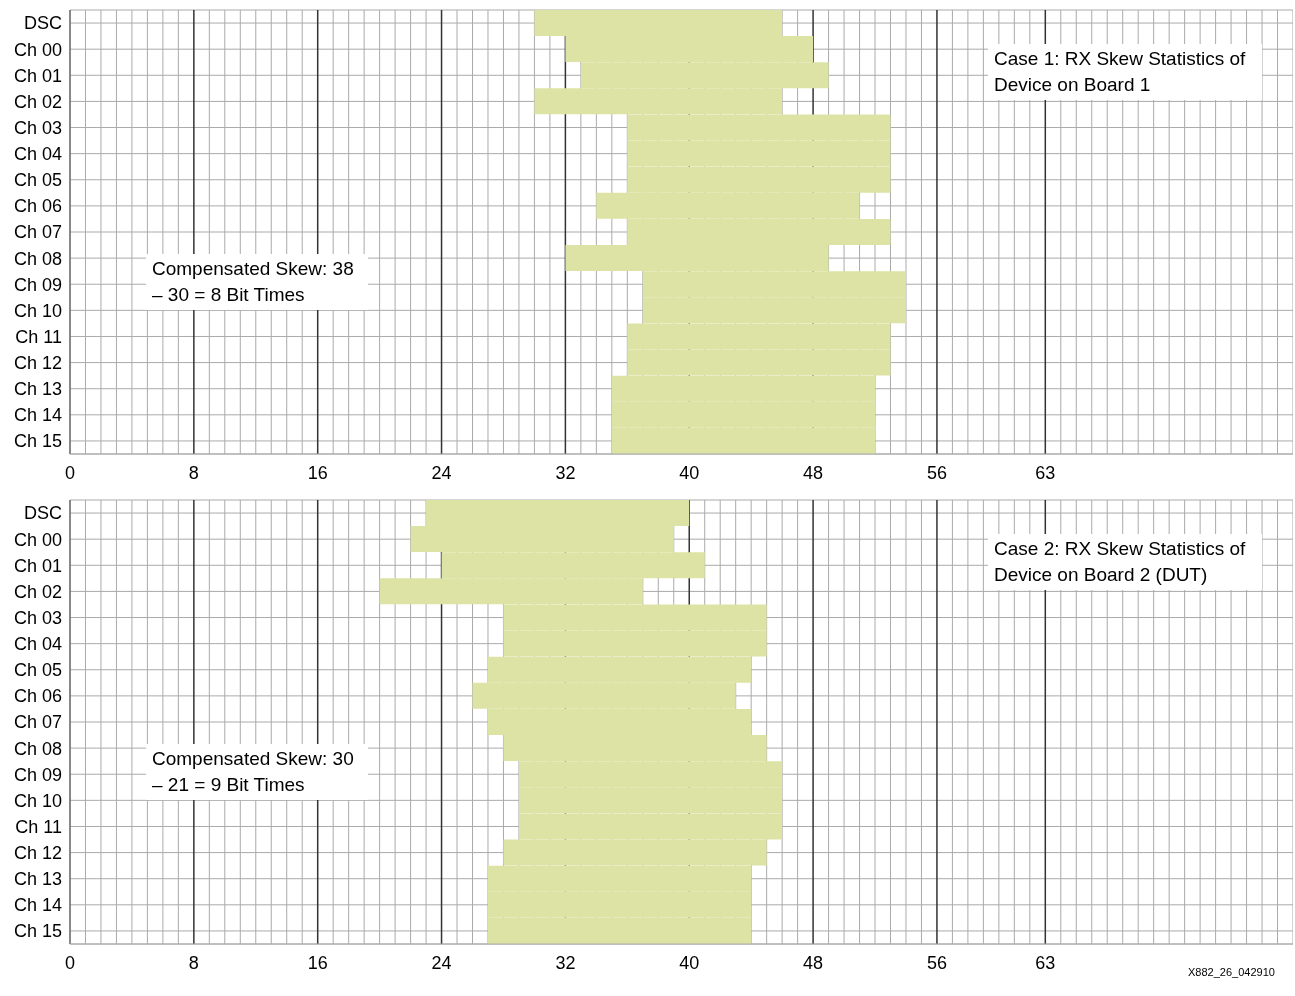 The width and height of the screenshot is (1295, 996). Describe the element at coordinates (1231, 972) in the screenshot. I see `text: X882_26_042910` at that location.